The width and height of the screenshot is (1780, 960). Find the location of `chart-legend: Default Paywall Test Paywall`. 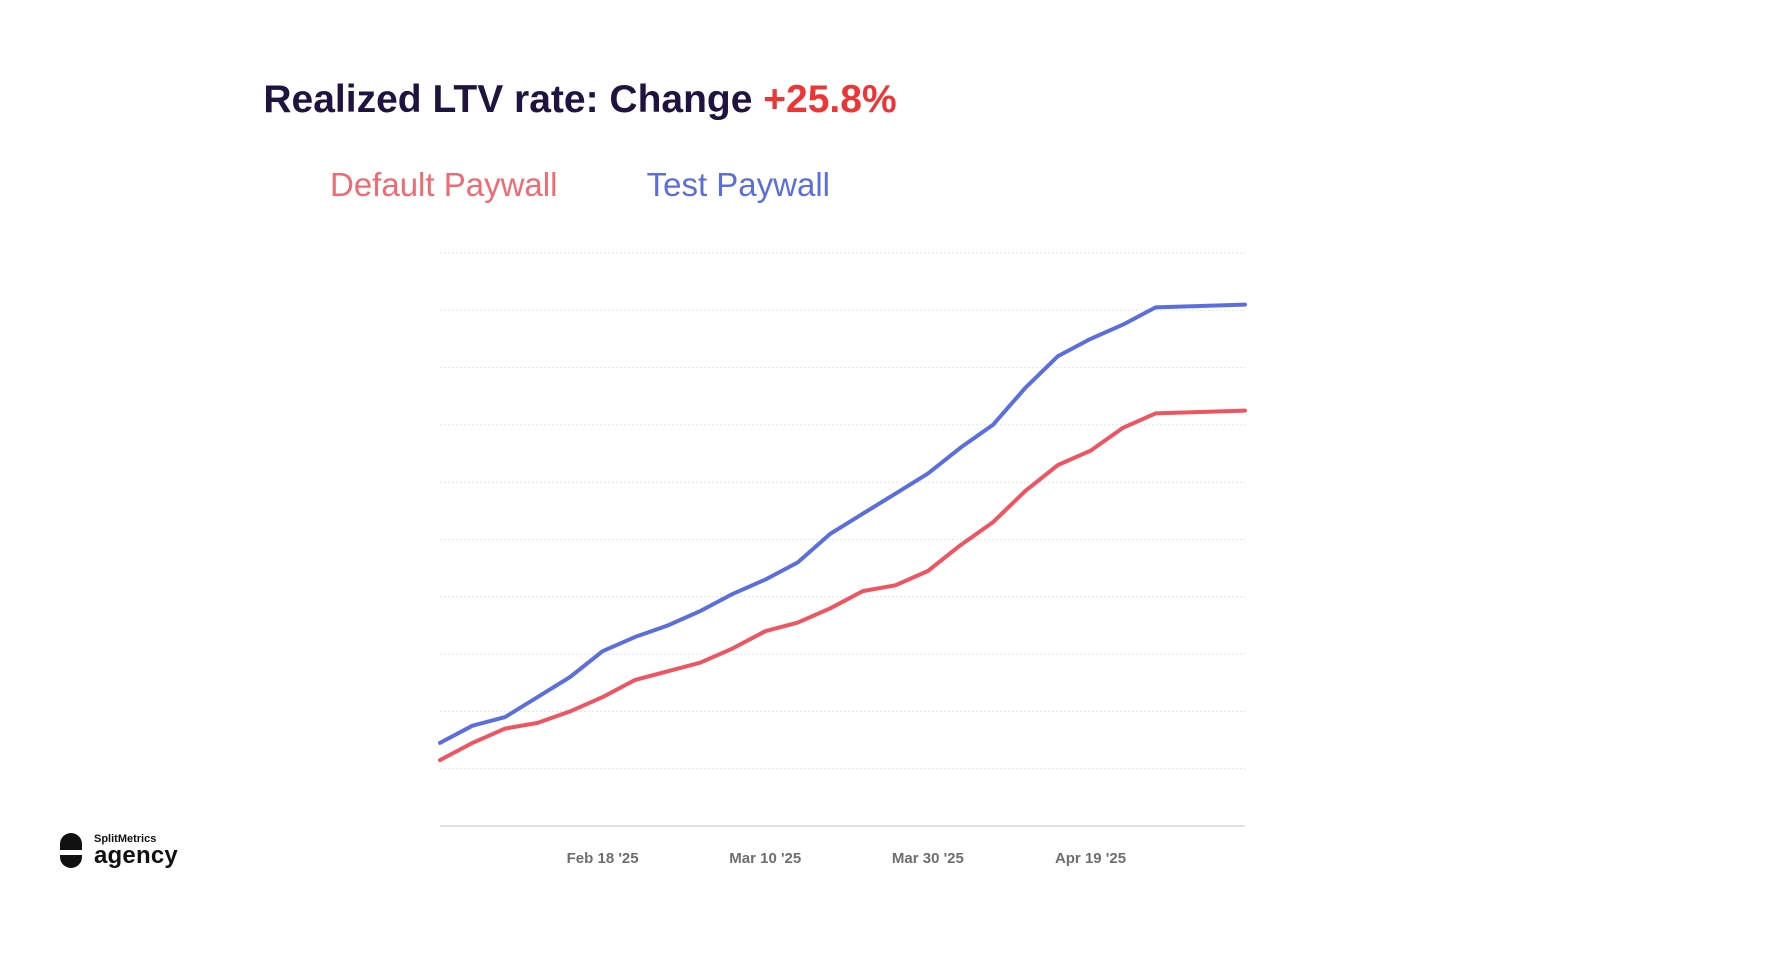

chart-legend: Default Paywall Test Paywall is located at coordinates (580, 185).